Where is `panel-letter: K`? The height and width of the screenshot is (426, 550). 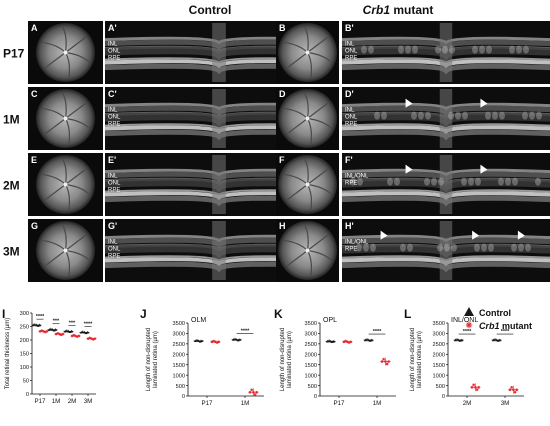
panel-letter: K is located at coordinates (278, 314).